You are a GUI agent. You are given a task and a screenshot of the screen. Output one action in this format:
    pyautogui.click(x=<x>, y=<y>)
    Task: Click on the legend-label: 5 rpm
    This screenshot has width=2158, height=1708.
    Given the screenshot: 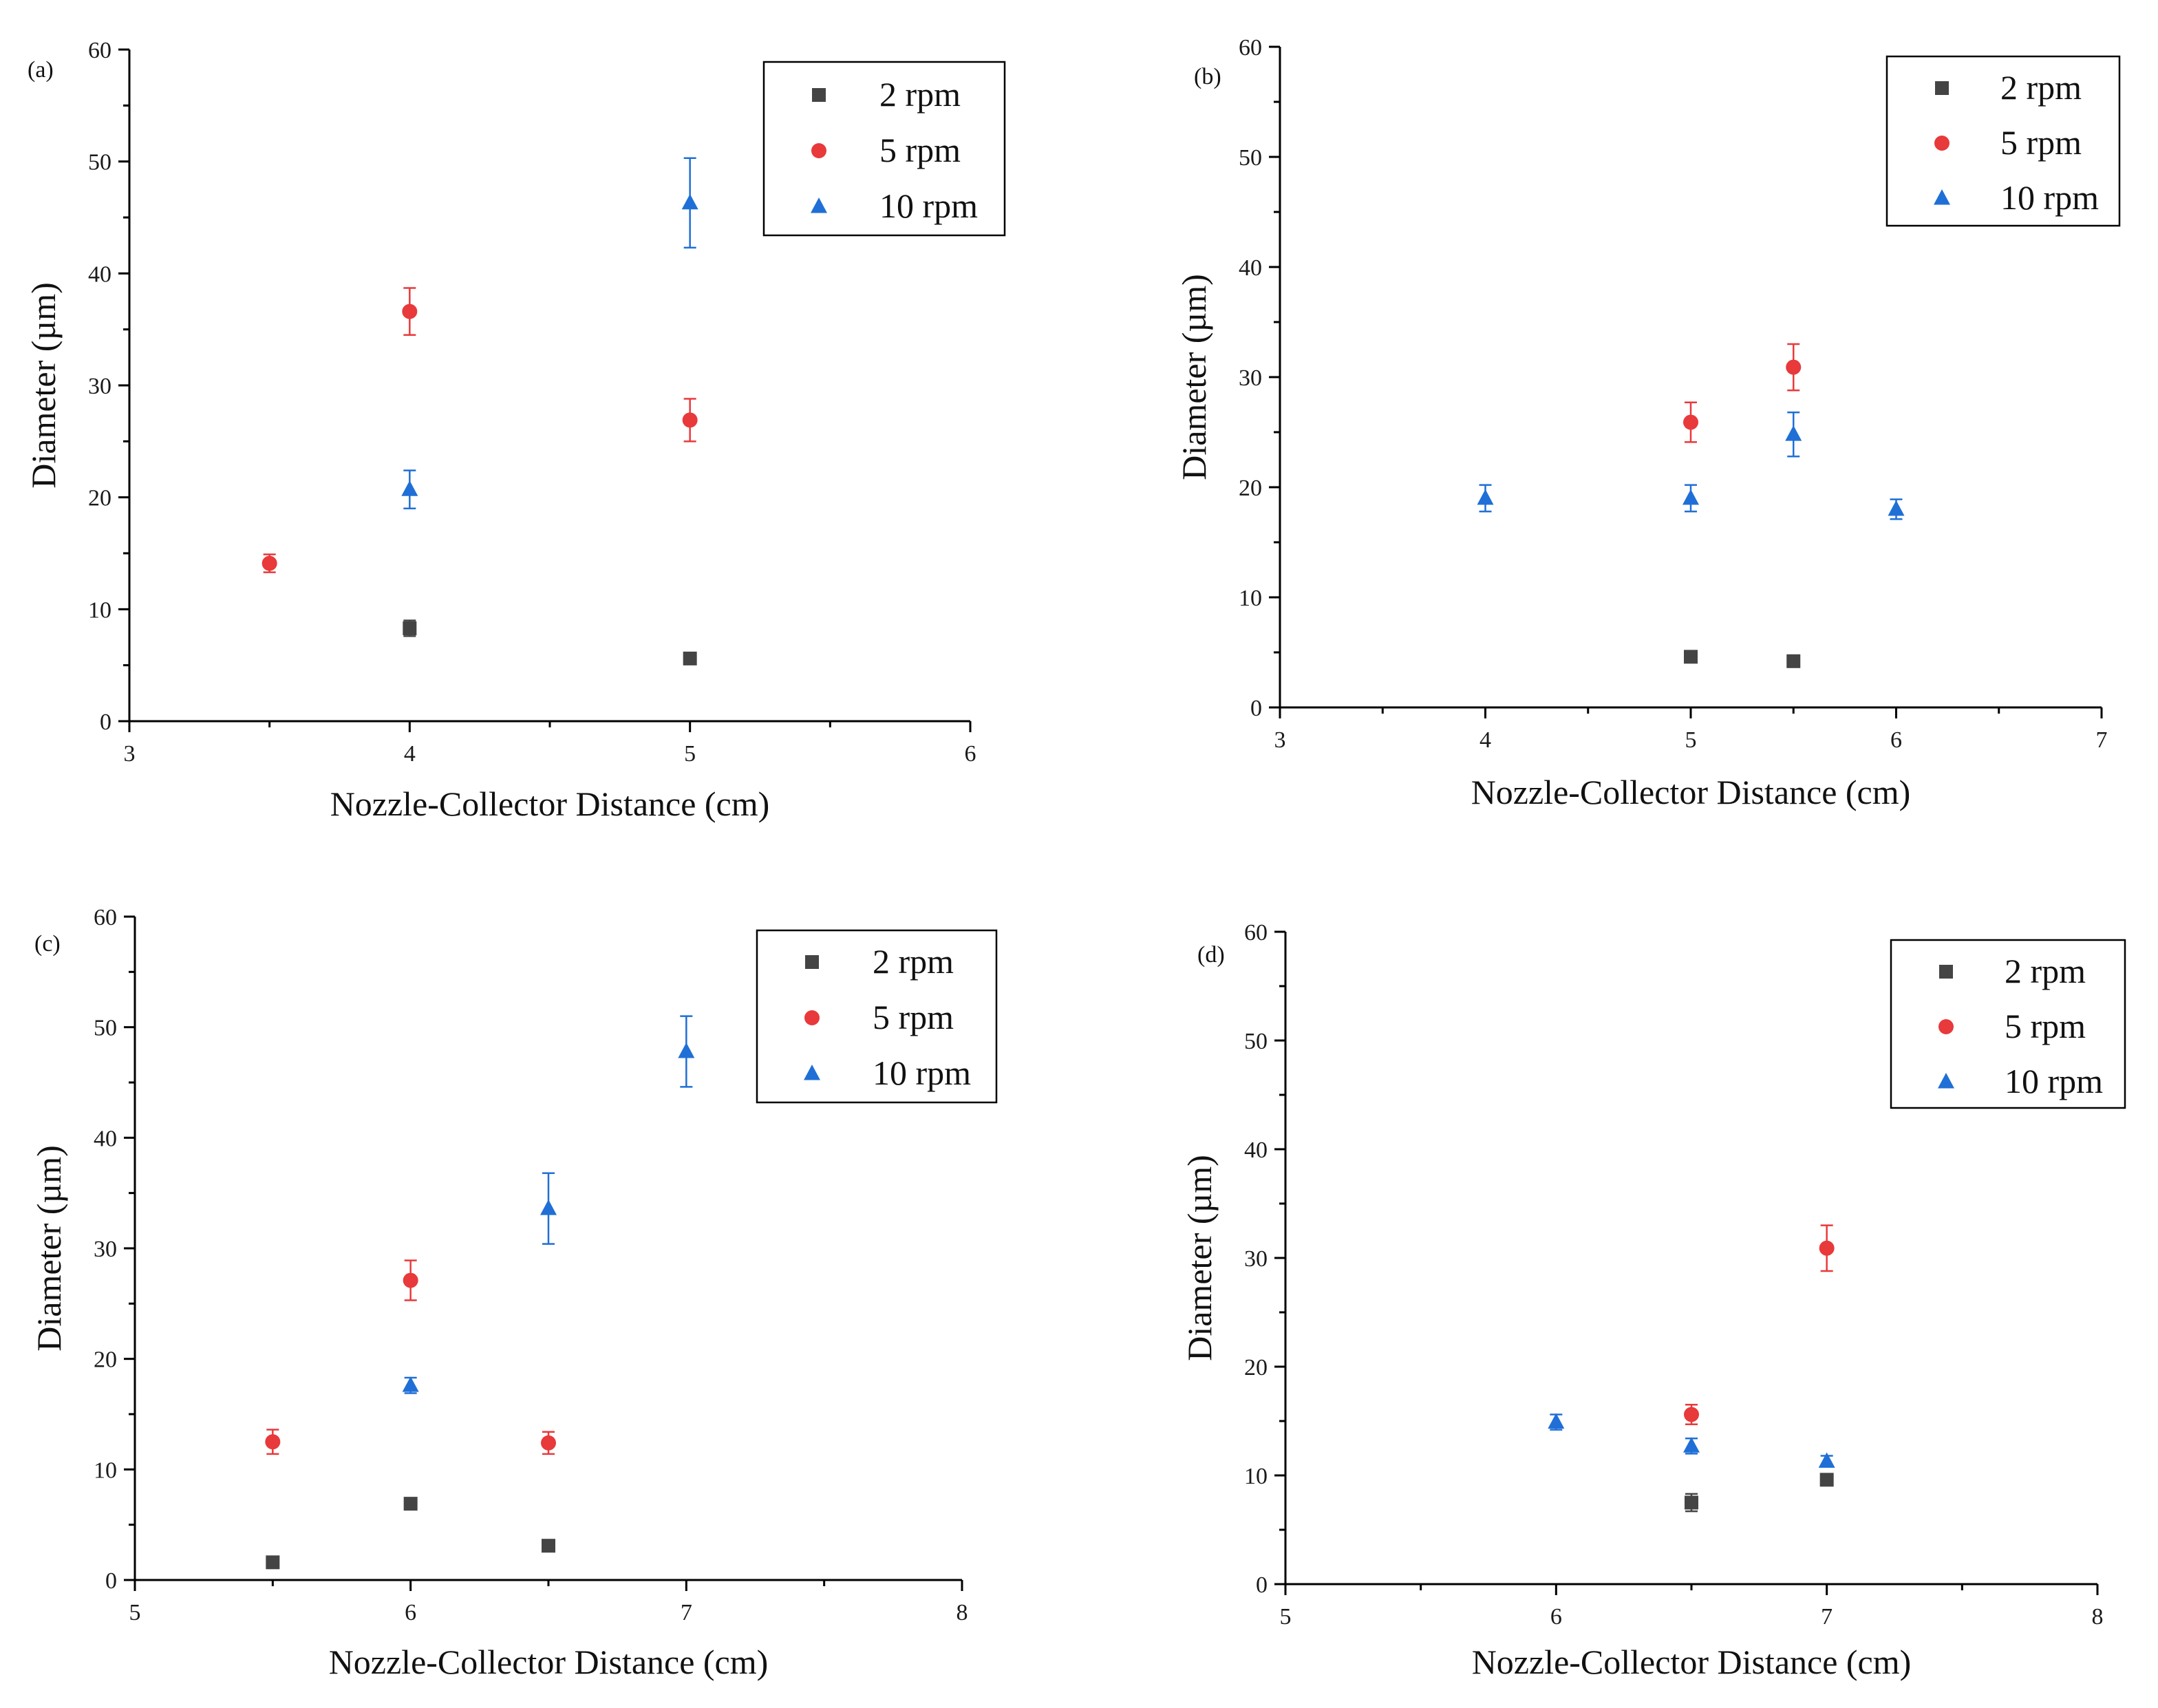 What is the action you would take?
    pyautogui.click(x=913, y=1017)
    